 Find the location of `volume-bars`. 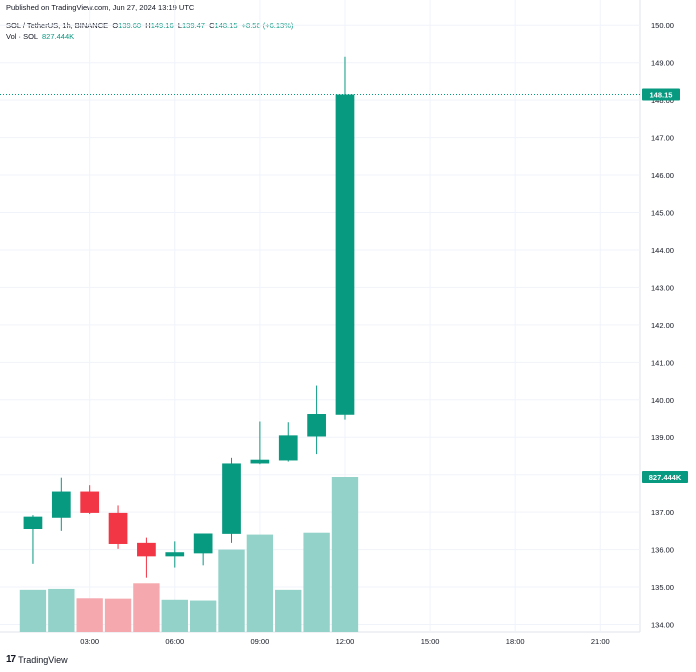

volume-bars is located at coordinates (189, 554).